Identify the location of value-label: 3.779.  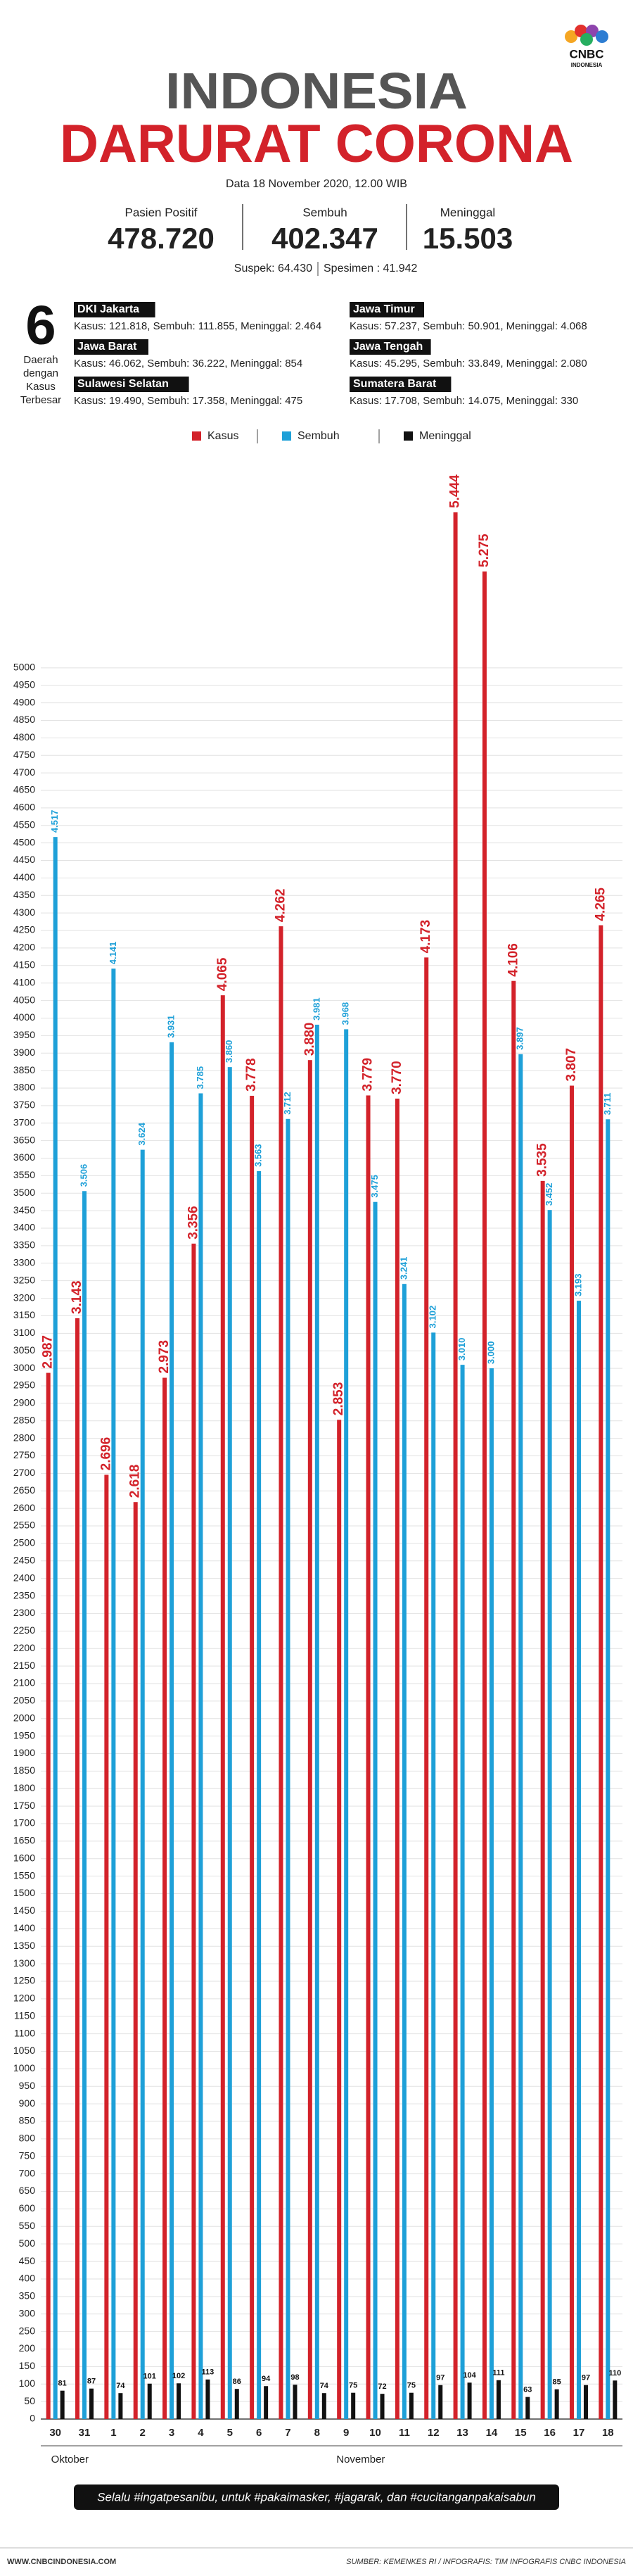
(369, 1075).